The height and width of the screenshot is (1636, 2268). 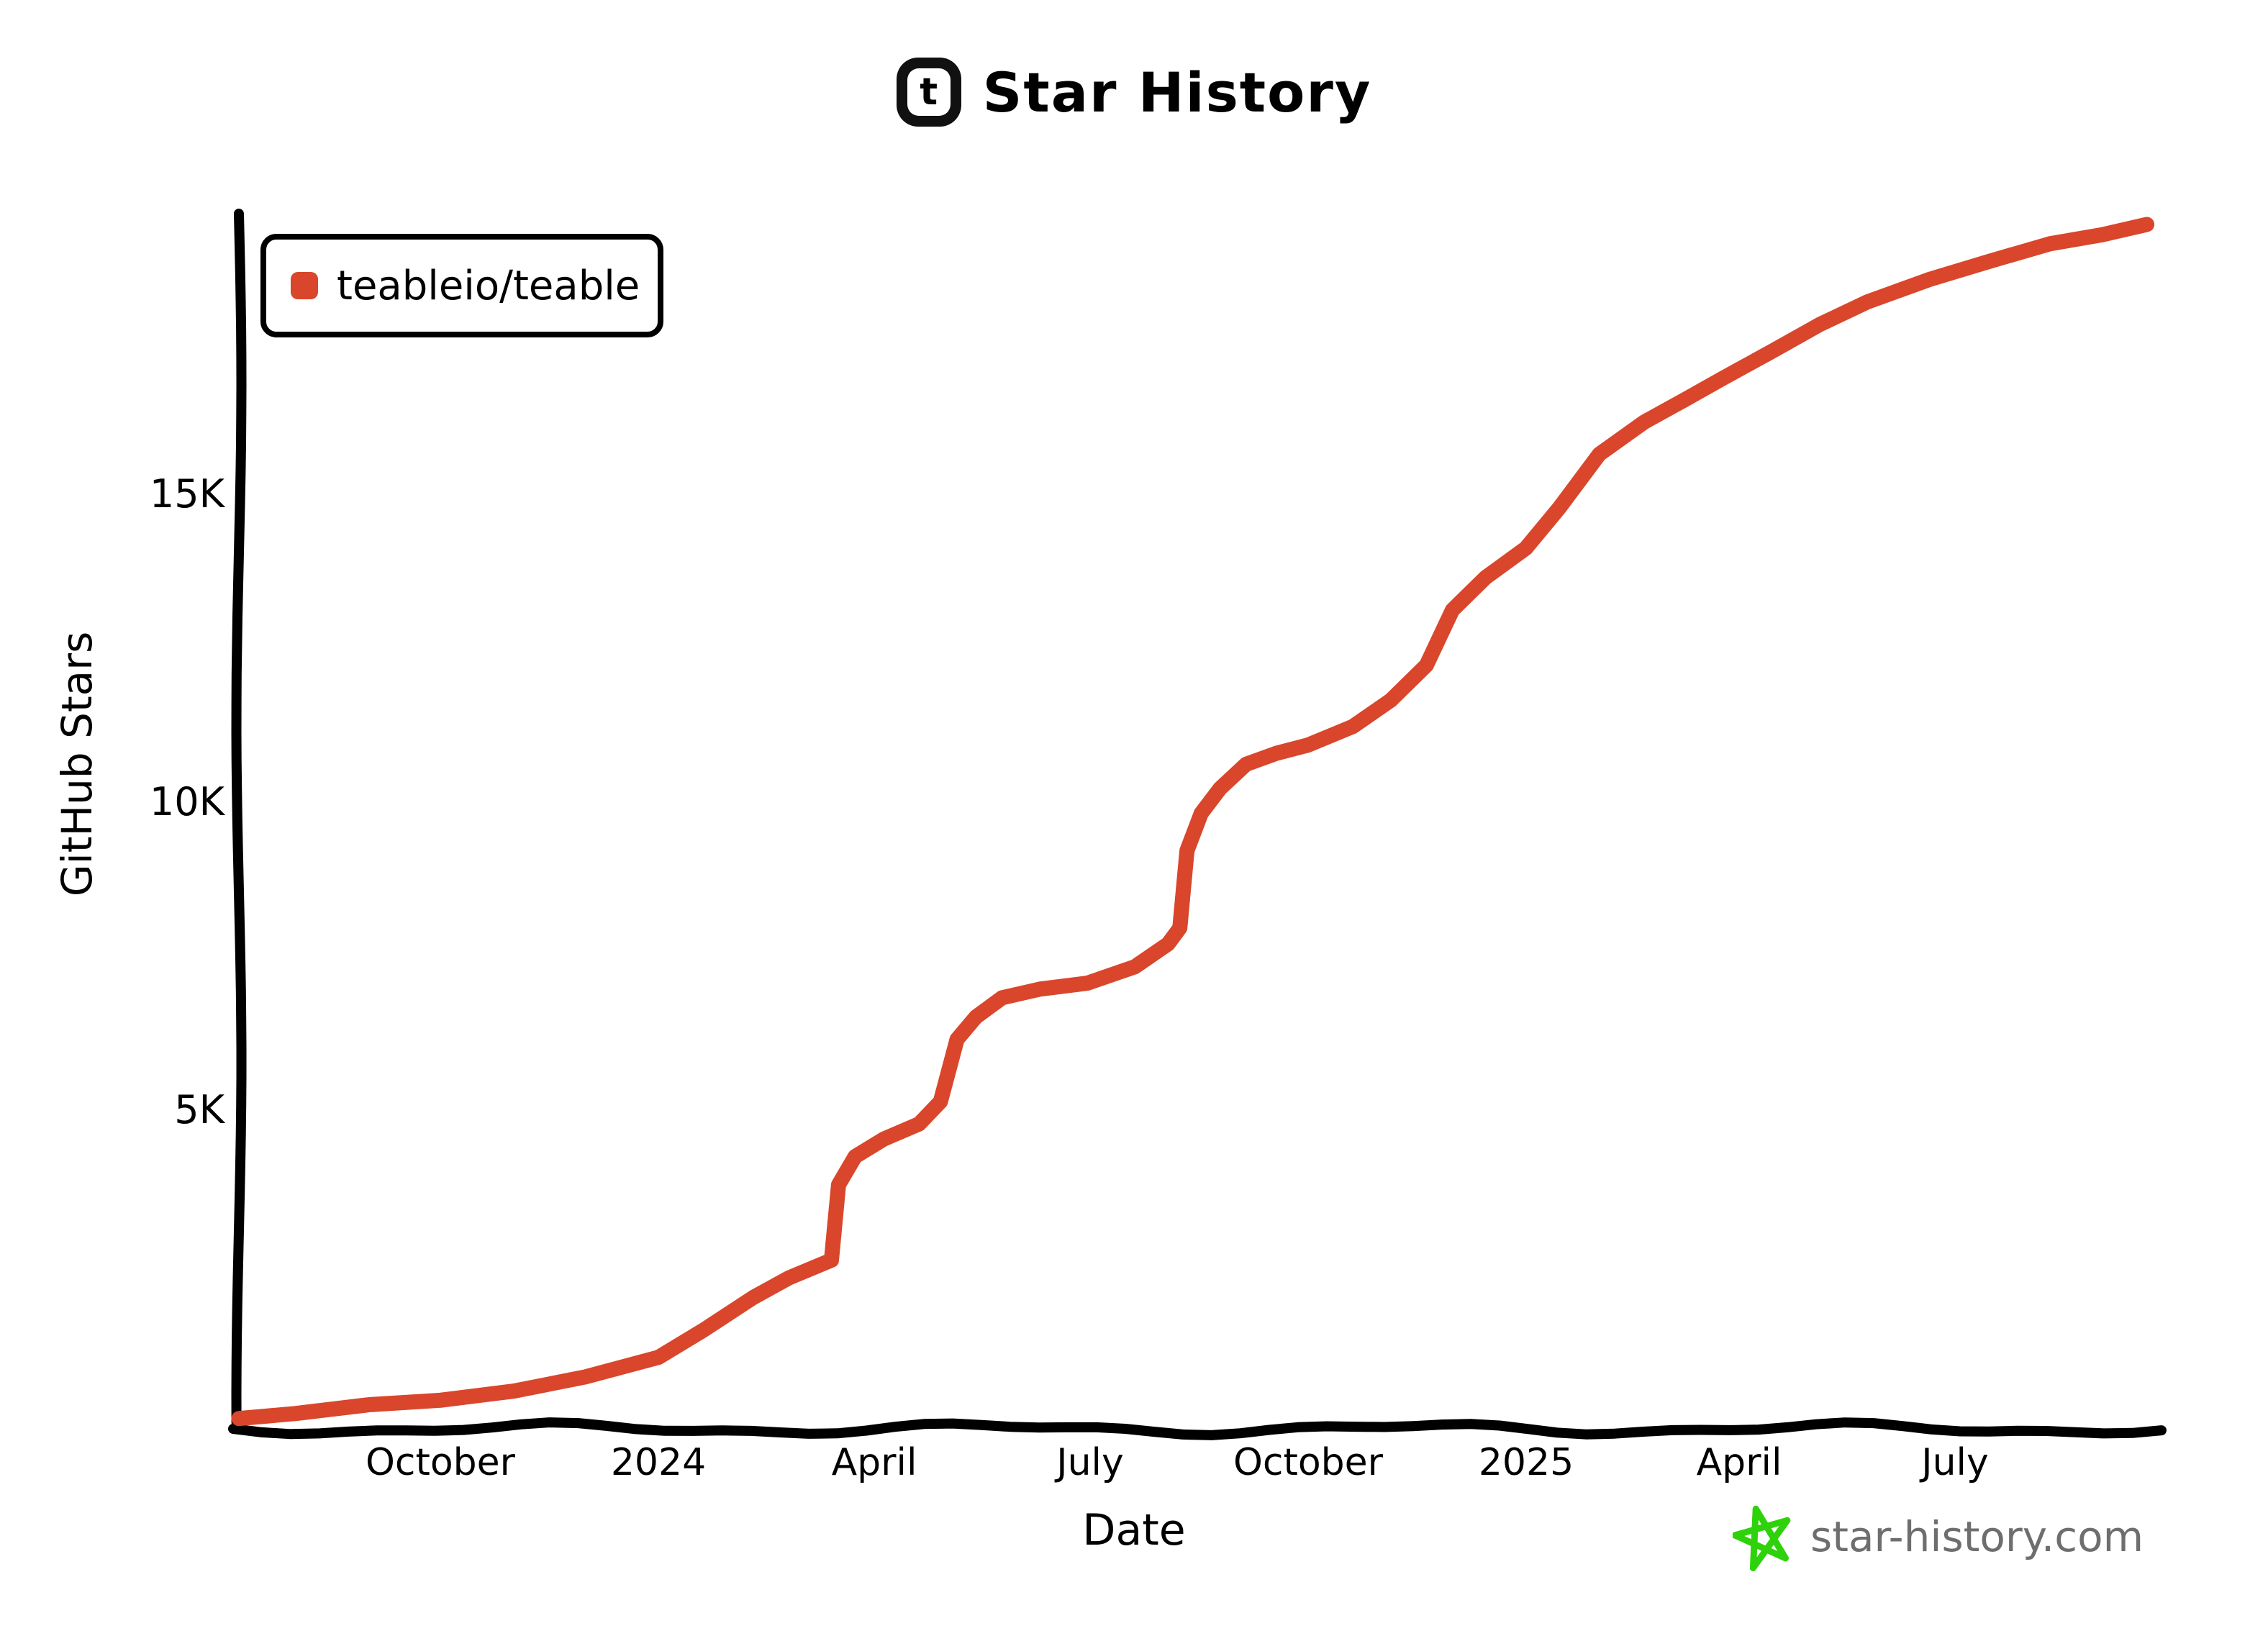 What do you see at coordinates (1526, 1463) in the screenshot?
I see `x-tick-label: 2025` at bounding box center [1526, 1463].